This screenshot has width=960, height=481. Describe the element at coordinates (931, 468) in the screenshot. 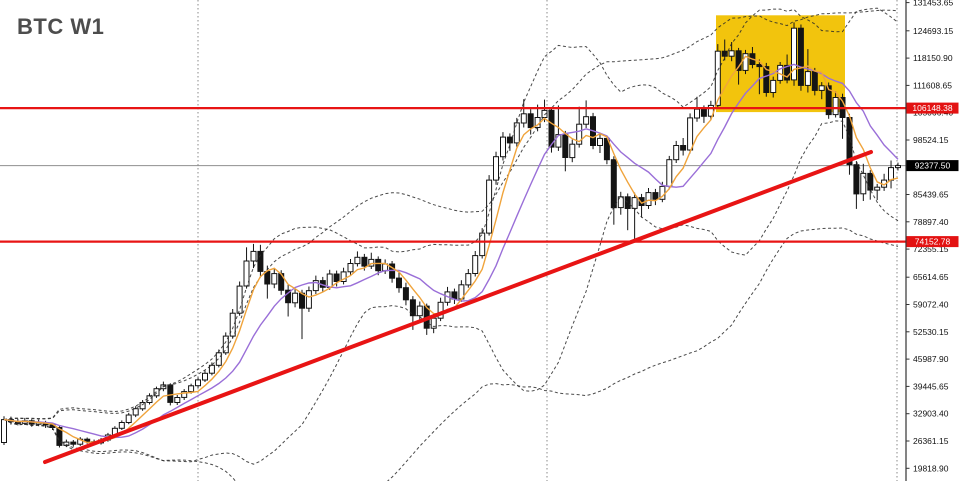

I see `axis-tick-label: 19818.90` at that location.